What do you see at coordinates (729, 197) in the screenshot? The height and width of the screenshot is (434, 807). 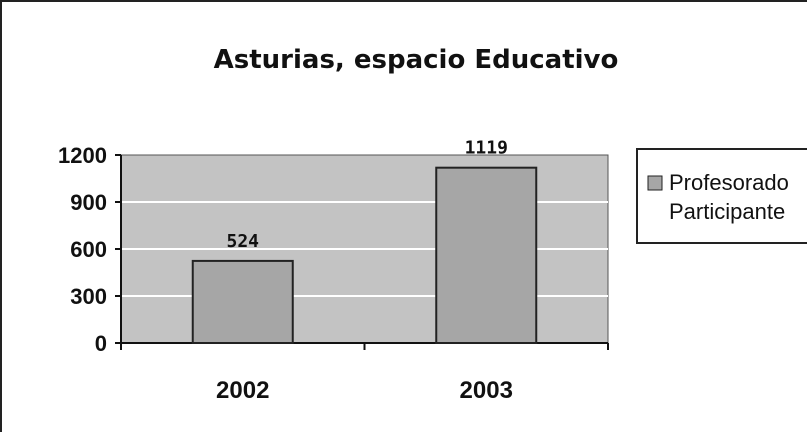 I see `legend-label: Profesorado Participante` at bounding box center [729, 197].